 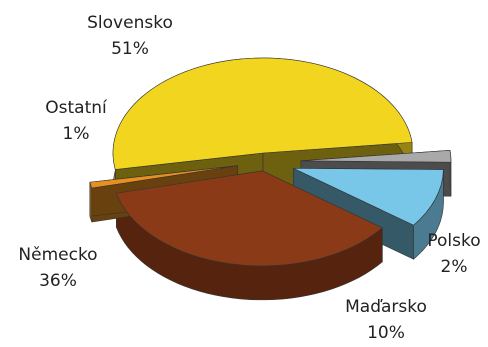 I want to click on label-ostatni-value: 1%, so click(x=76, y=134).